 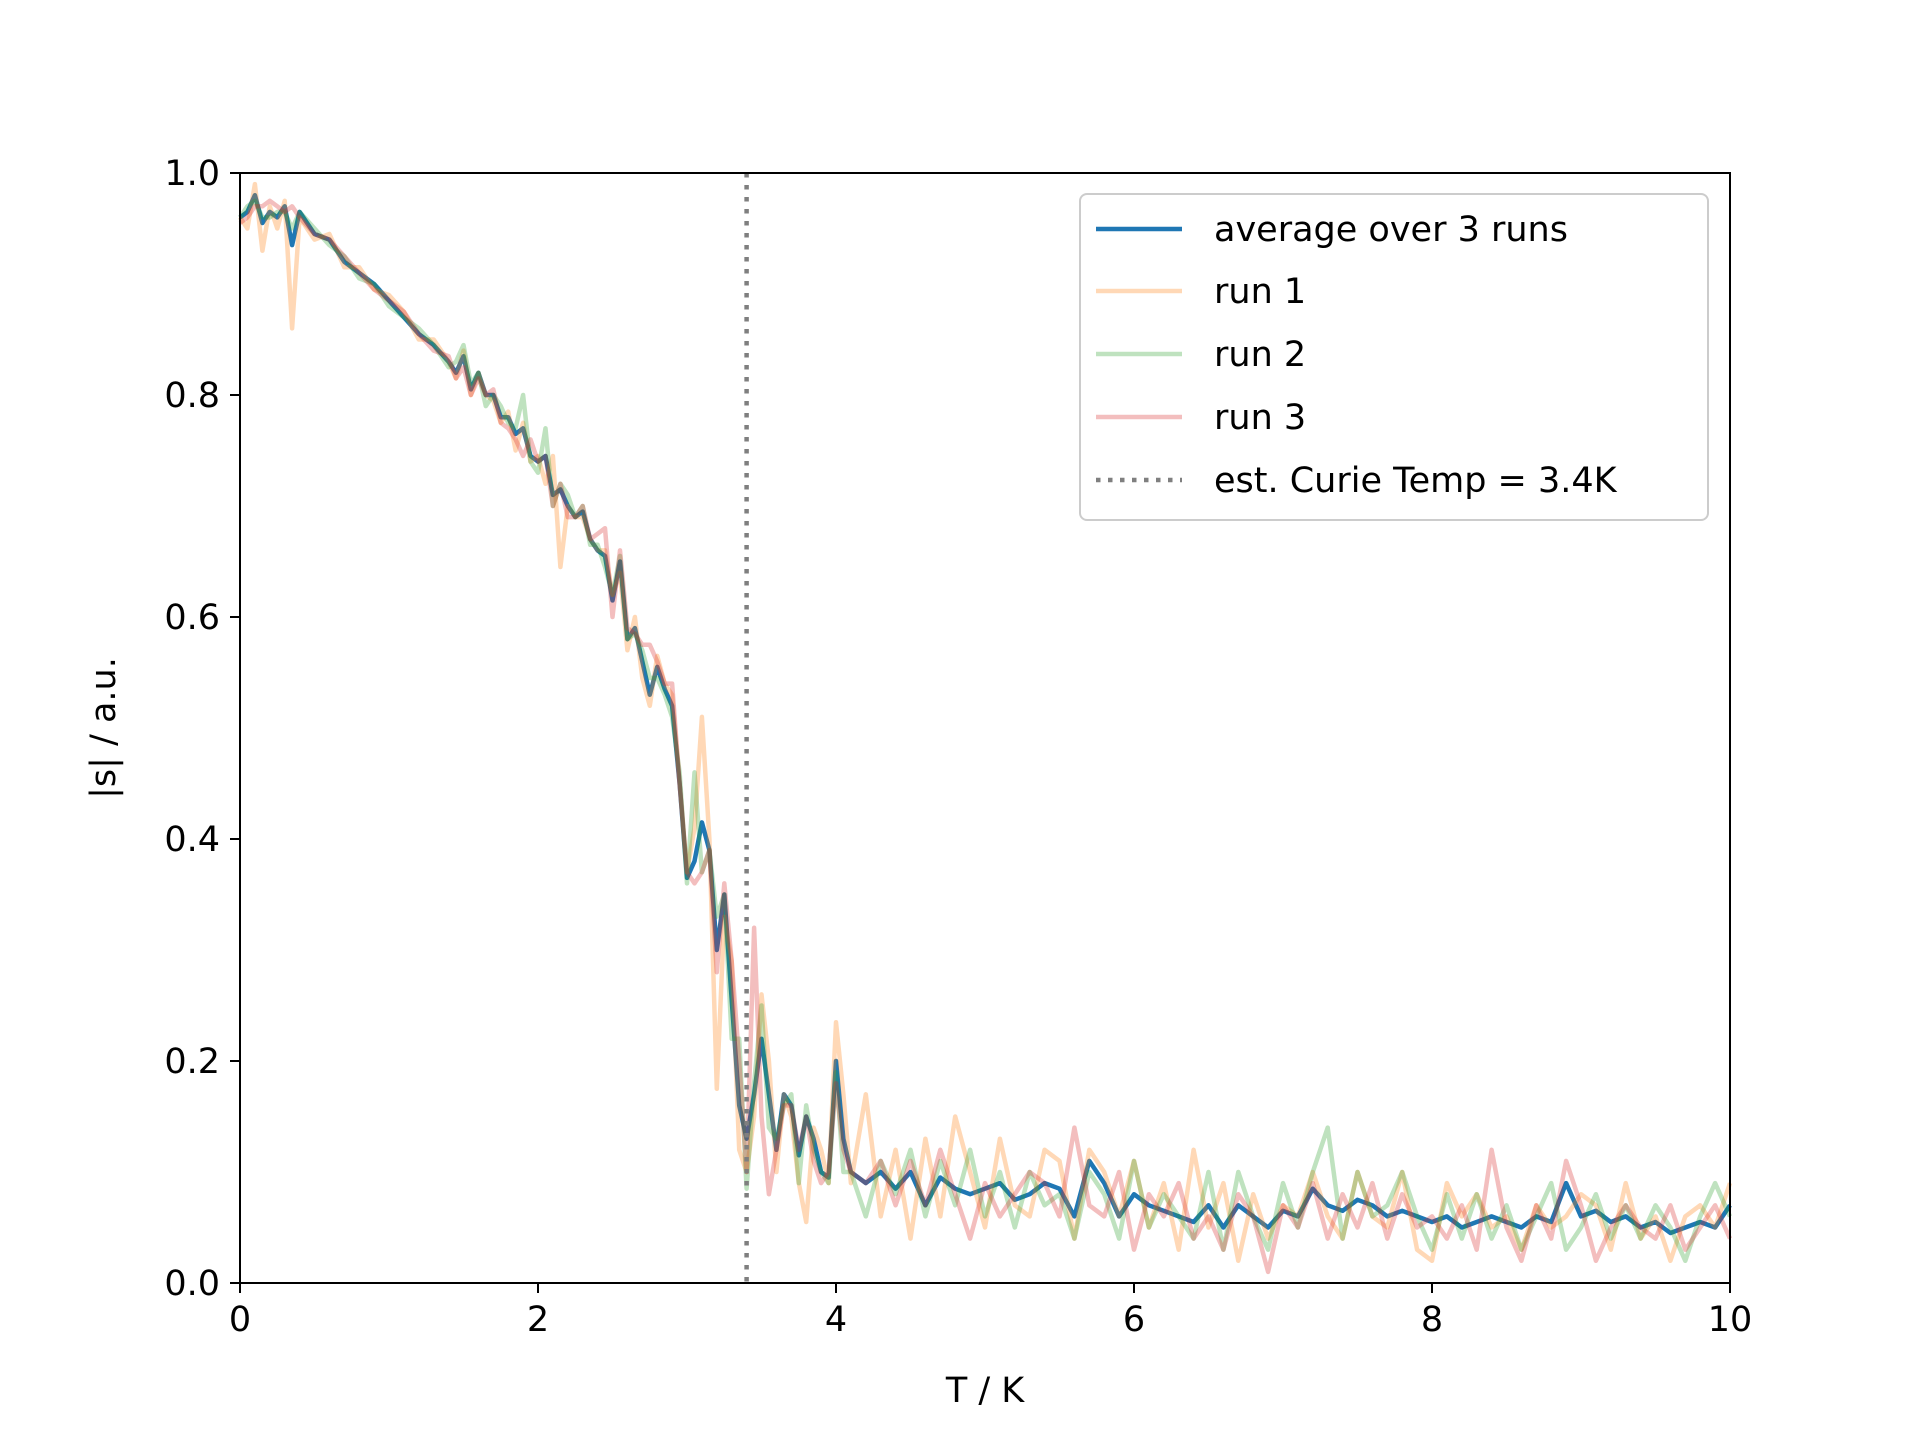 What do you see at coordinates (192, 1062) in the screenshot?
I see `y-tick-label: 0.2` at bounding box center [192, 1062].